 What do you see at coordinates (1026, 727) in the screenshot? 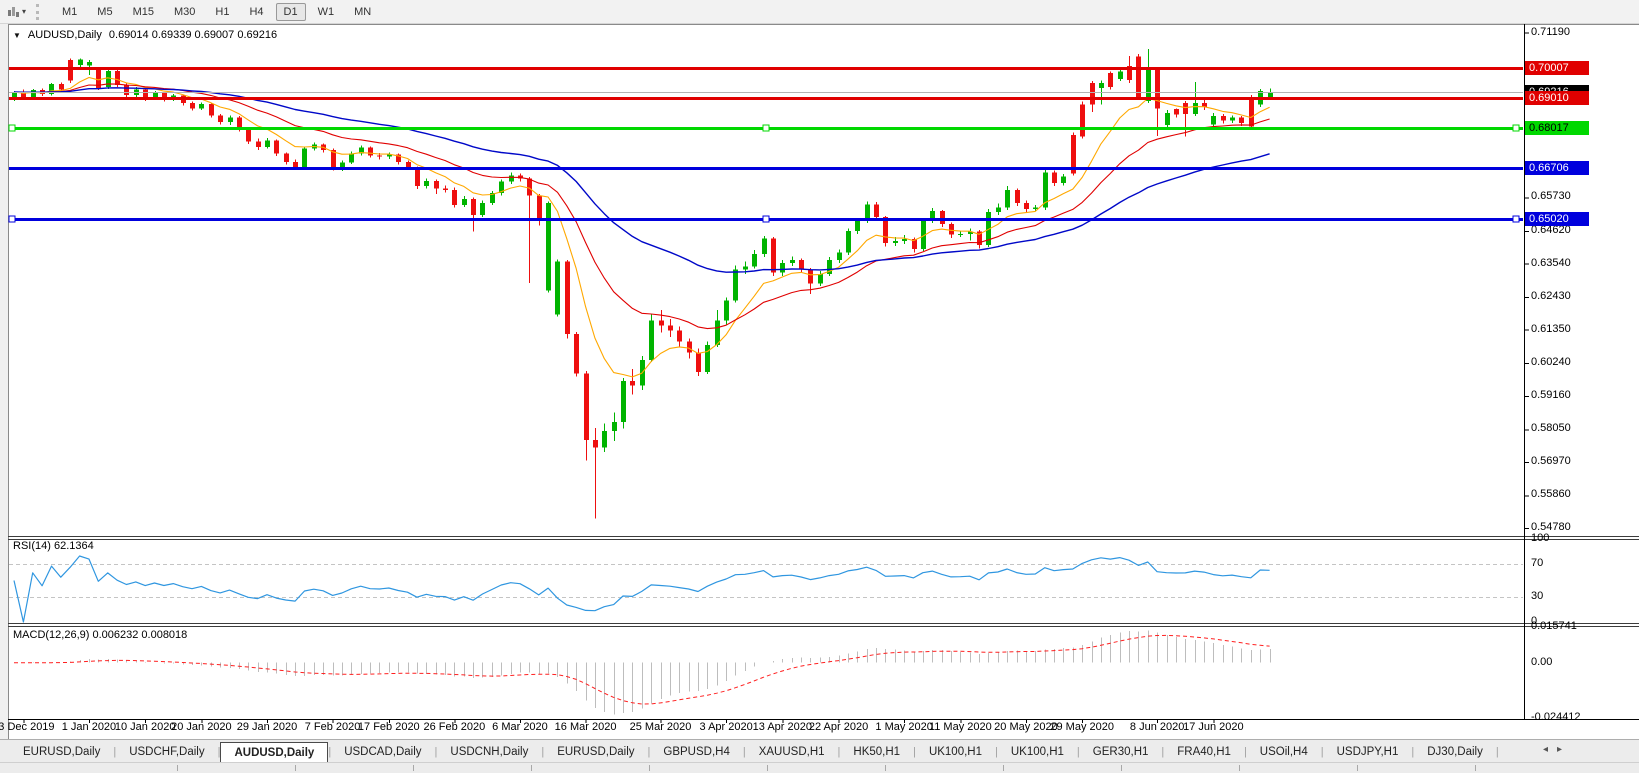
I see `date-tick-label: 20 May 2020` at bounding box center [1026, 727].